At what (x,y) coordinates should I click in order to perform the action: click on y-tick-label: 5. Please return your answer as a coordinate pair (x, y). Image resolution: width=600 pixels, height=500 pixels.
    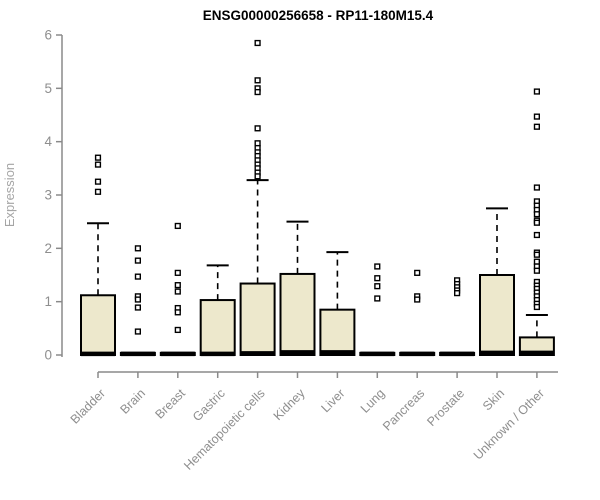
    Looking at the image, I should click on (48, 88).